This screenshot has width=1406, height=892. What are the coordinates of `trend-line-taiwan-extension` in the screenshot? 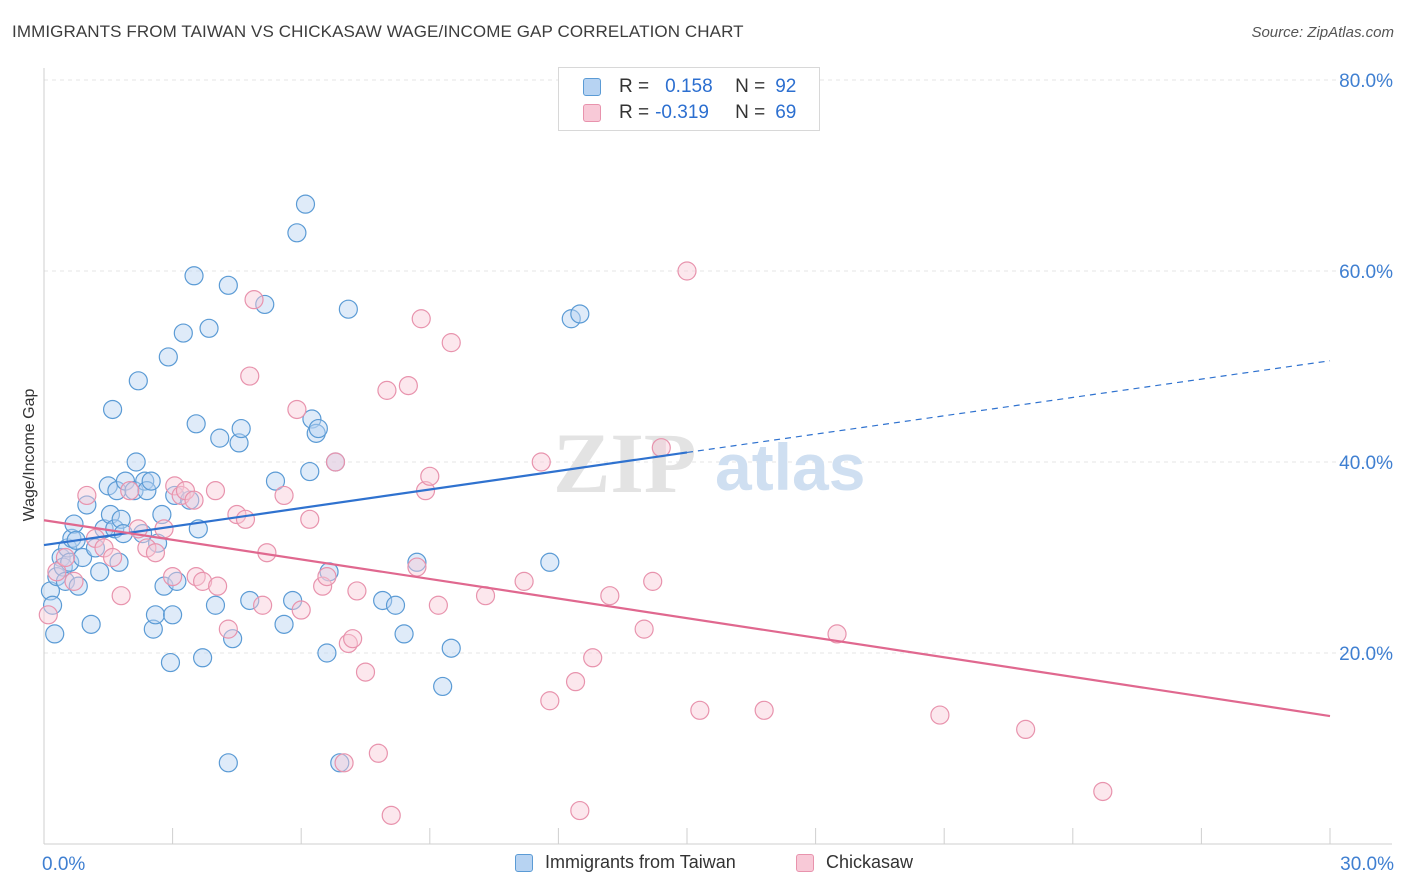 It's located at (1008, 407).